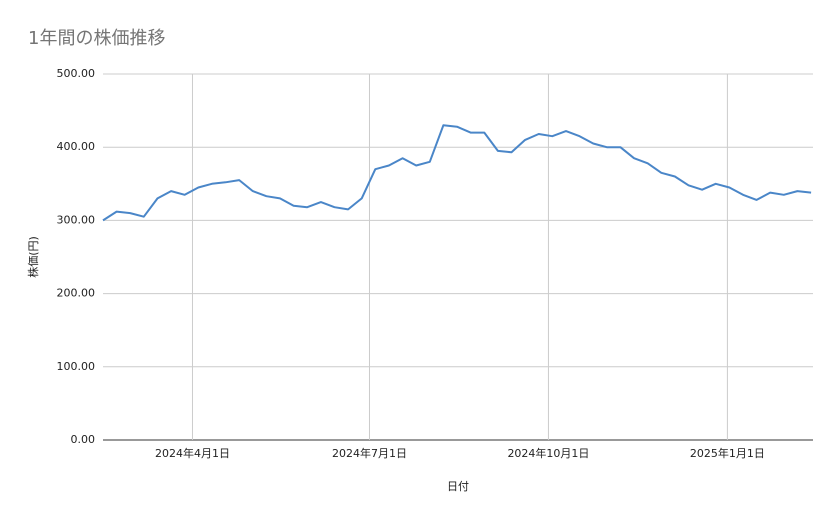 This screenshot has width=839, height=519. Describe the element at coordinates (369, 453) in the screenshot. I see `x-tick-label: 2024年7月1日` at that location.